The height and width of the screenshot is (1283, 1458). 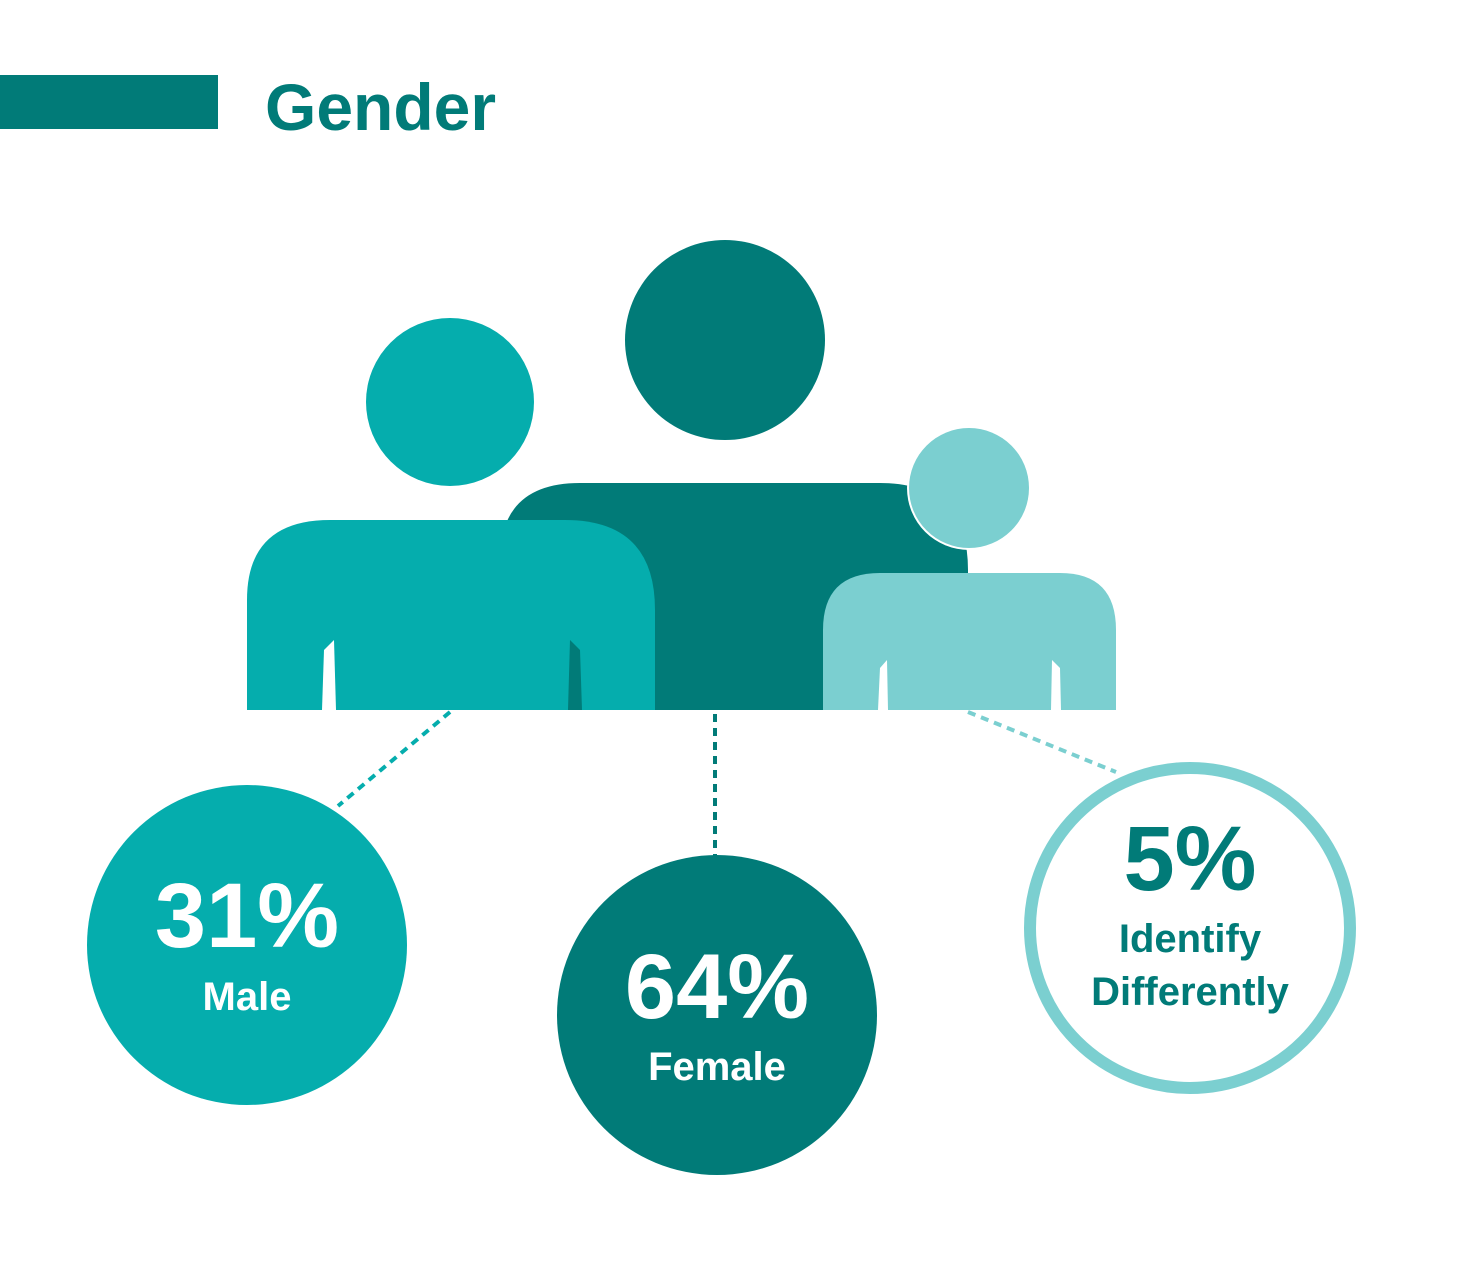 I want to click on male-percent: 31%, so click(x=247, y=916).